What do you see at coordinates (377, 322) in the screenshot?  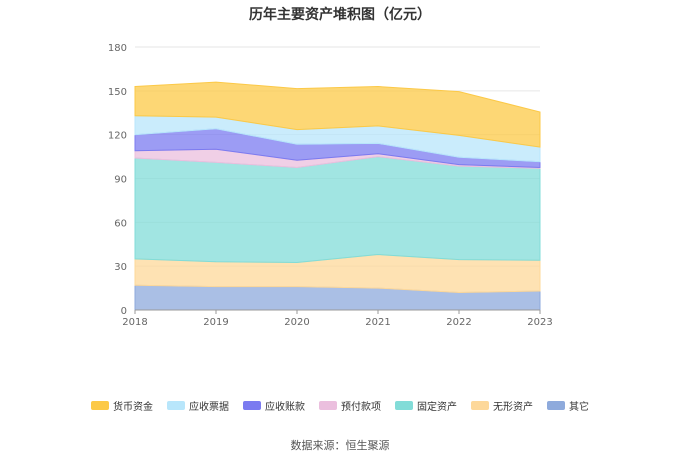 I see `x-tick-label: 2021` at bounding box center [377, 322].